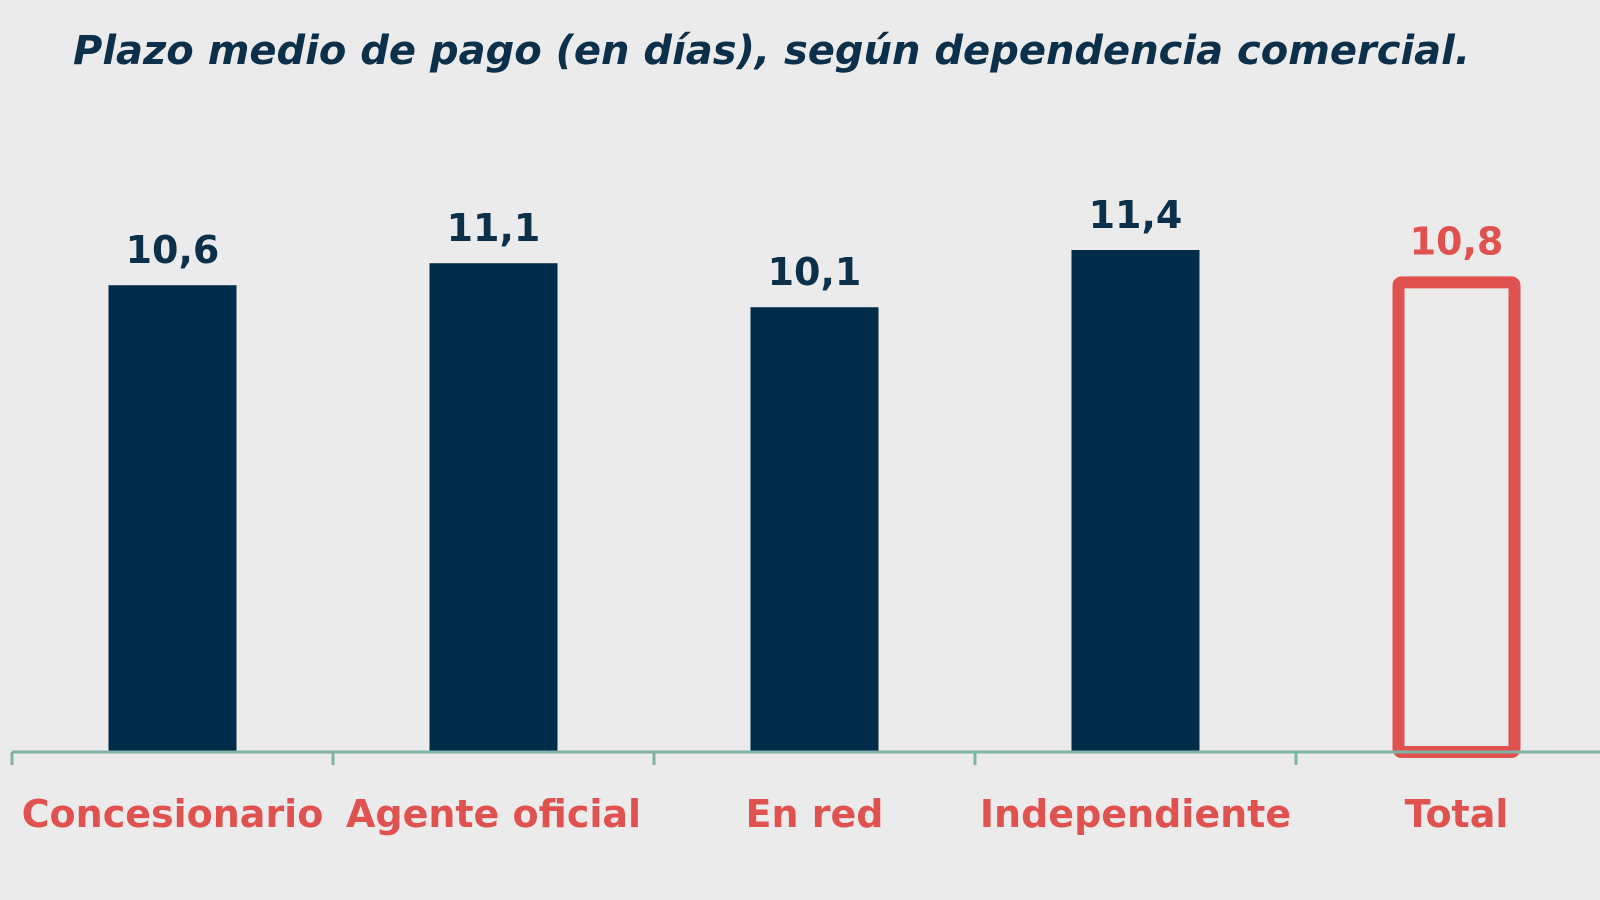  Describe the element at coordinates (1457, 814) in the screenshot. I see `category-label: Total` at that location.